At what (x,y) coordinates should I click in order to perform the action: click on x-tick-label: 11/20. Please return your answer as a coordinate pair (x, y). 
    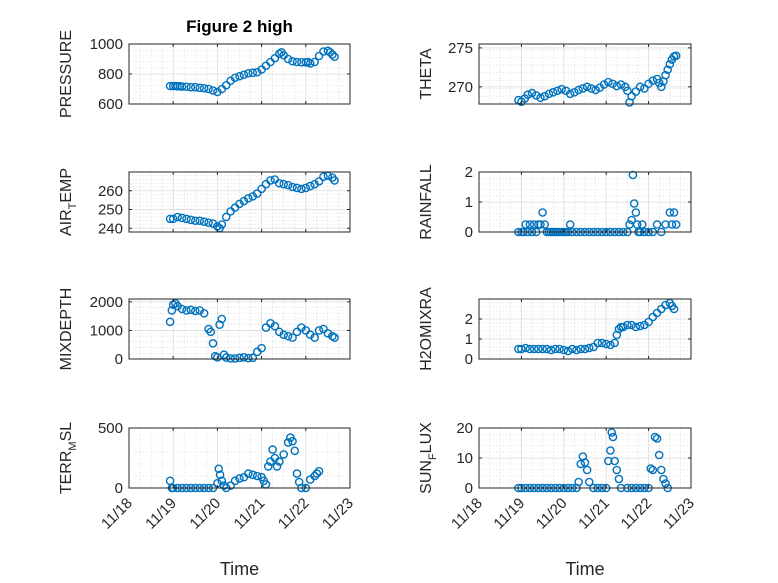
    Looking at the image, I should click on (205, 514).